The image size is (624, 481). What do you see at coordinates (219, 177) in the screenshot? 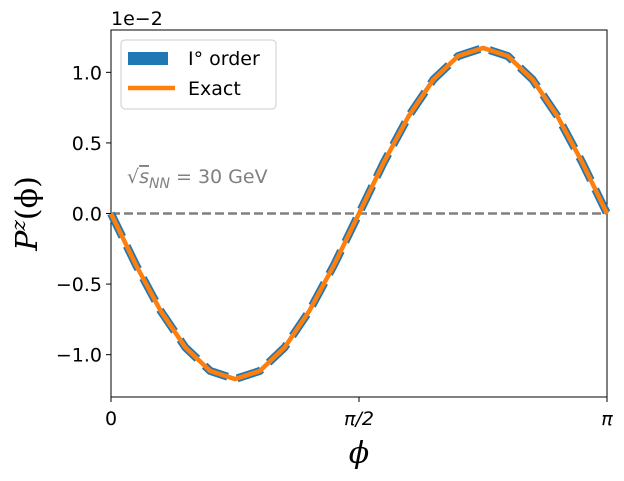
I see `annotation-suffix: = 30 GeV` at bounding box center [219, 177].